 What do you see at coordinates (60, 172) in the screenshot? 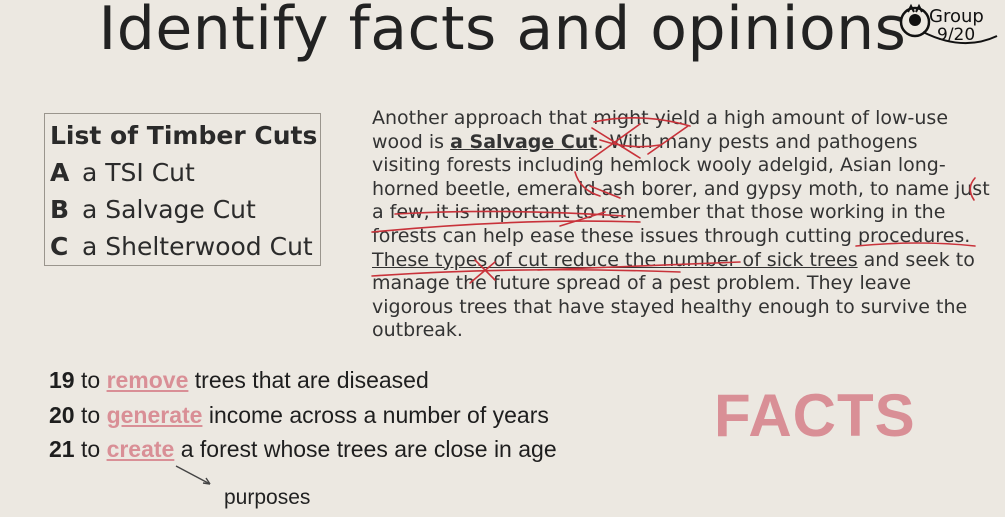
I see `cut-letter: A` at bounding box center [60, 172].